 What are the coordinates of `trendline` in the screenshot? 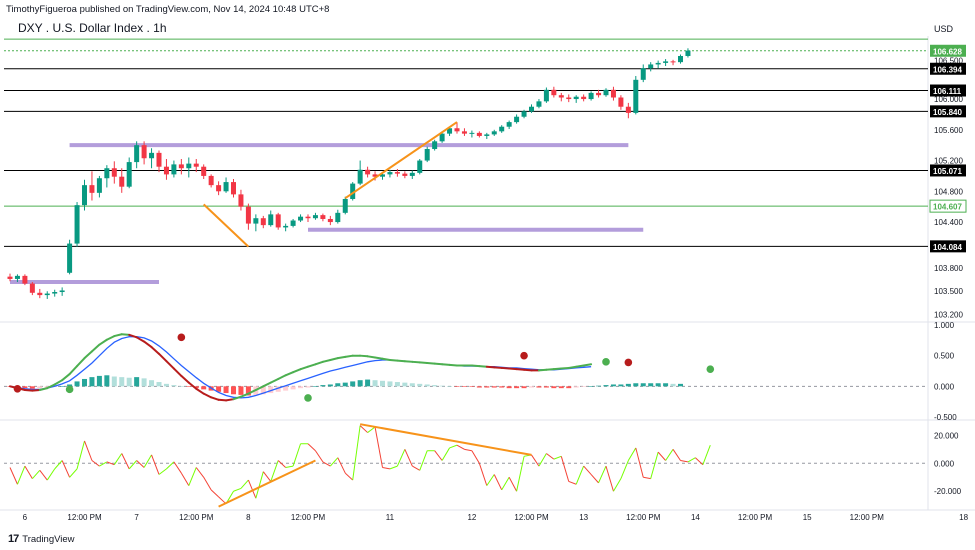 It's located at (445, 439).